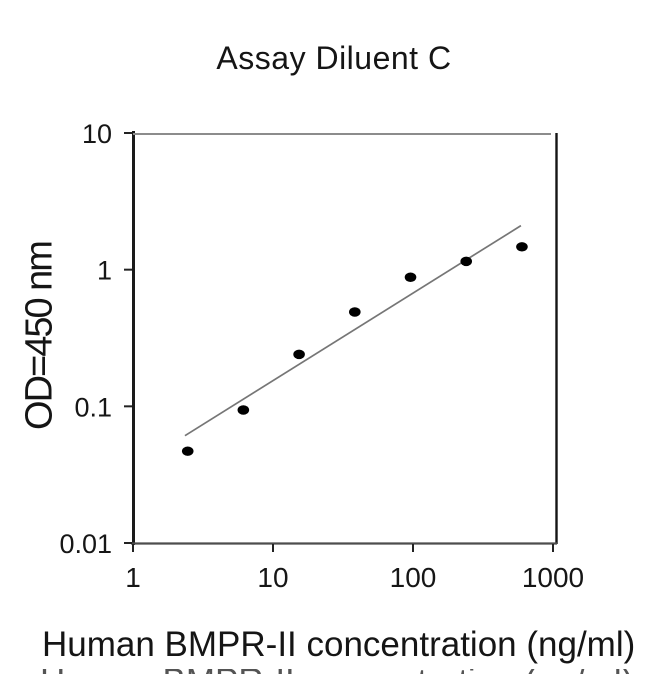 The width and height of the screenshot is (650, 674). Describe the element at coordinates (272, 577) in the screenshot. I see `x-tick-label: 10` at that location.